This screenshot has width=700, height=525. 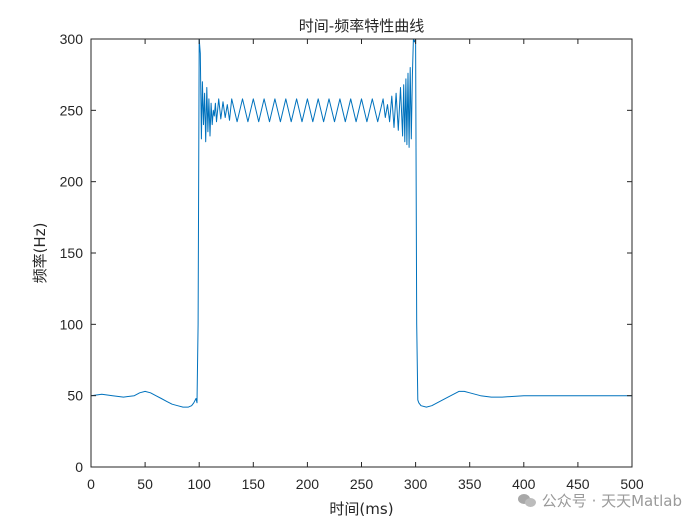 What do you see at coordinates (470, 484) in the screenshot?
I see `x-tick-label: 350` at bounding box center [470, 484].